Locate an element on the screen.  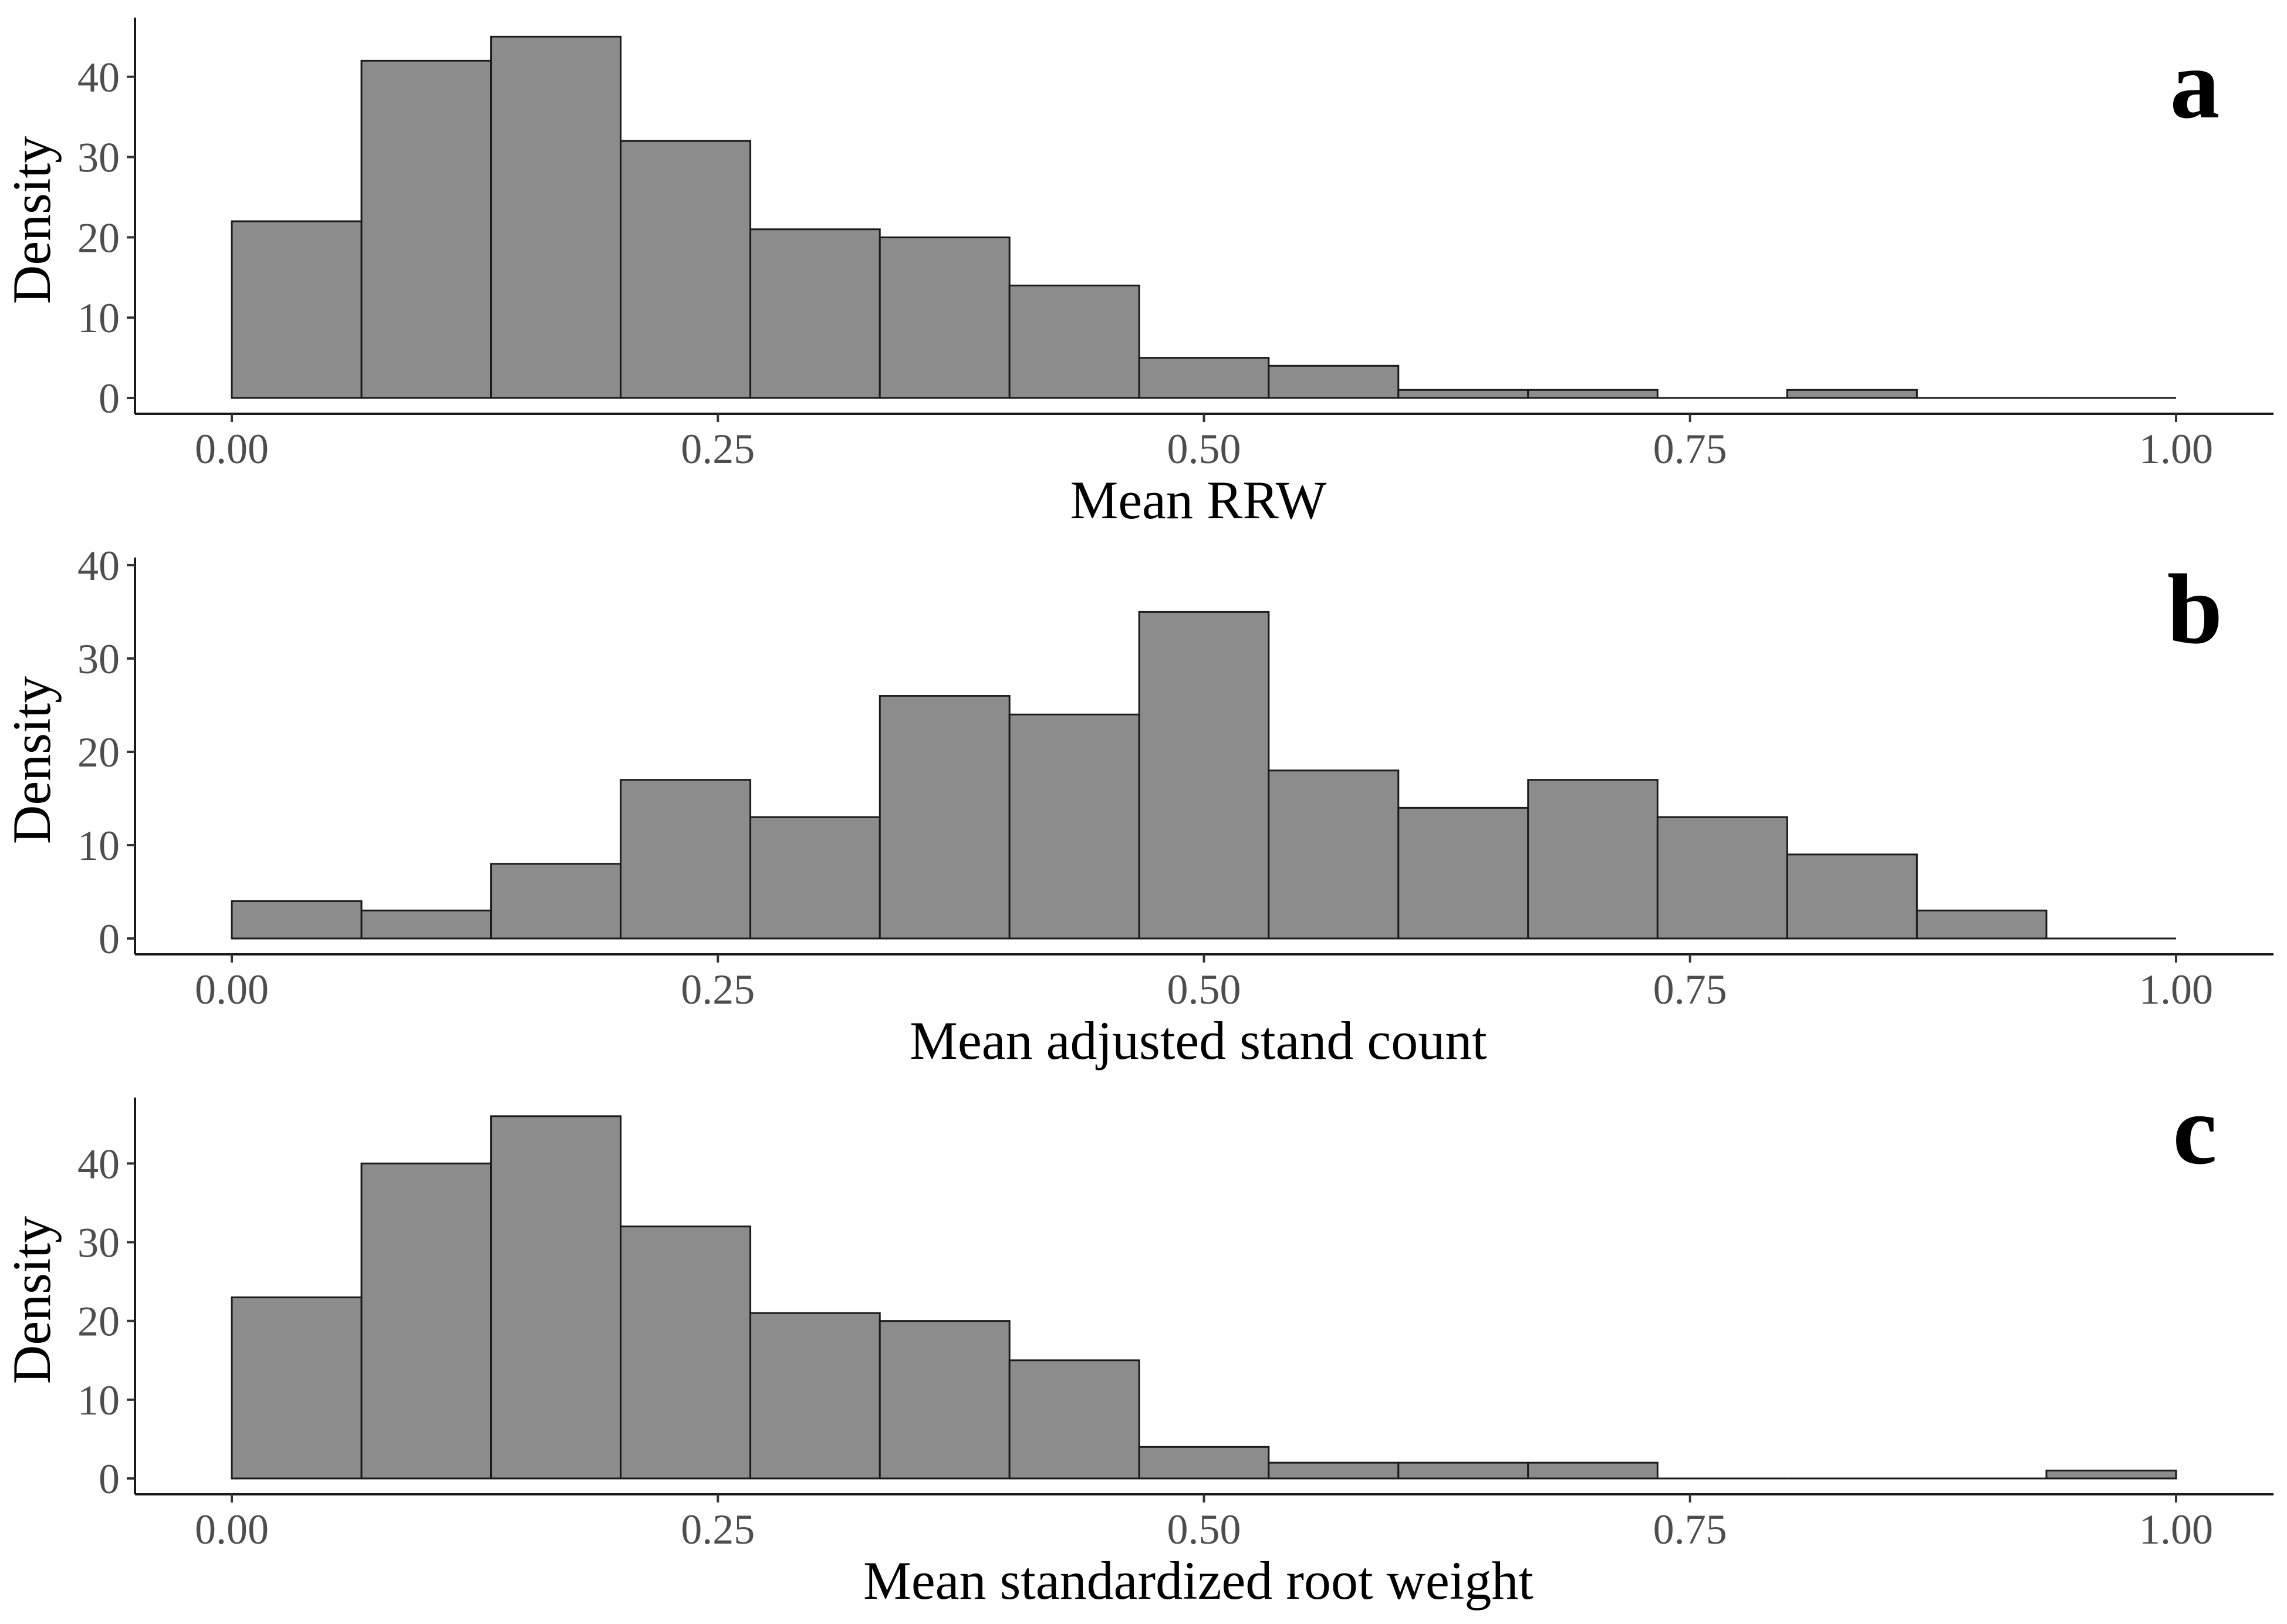
panel-label: a is located at coordinates (2195, 84).